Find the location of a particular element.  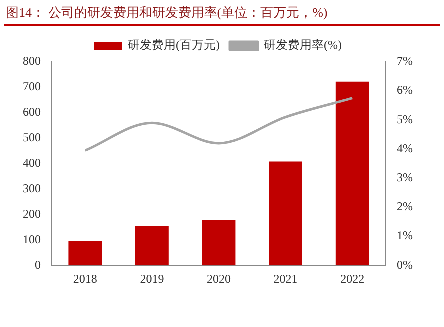

legend-label: 研发费用(百万元) is located at coordinates (174, 45).